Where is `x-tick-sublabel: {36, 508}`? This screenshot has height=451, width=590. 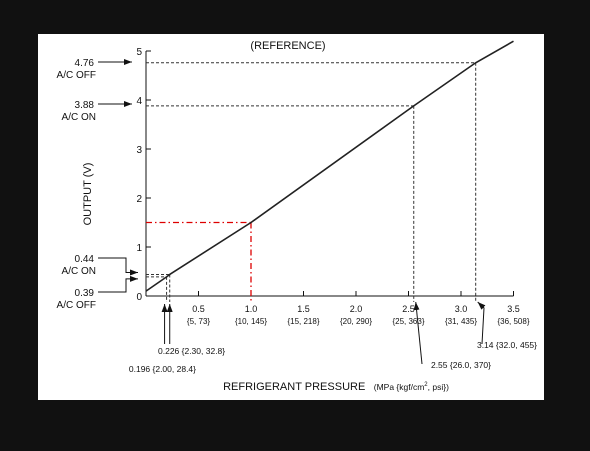 x-tick-sublabel: {36, 508} is located at coordinates (513, 321).